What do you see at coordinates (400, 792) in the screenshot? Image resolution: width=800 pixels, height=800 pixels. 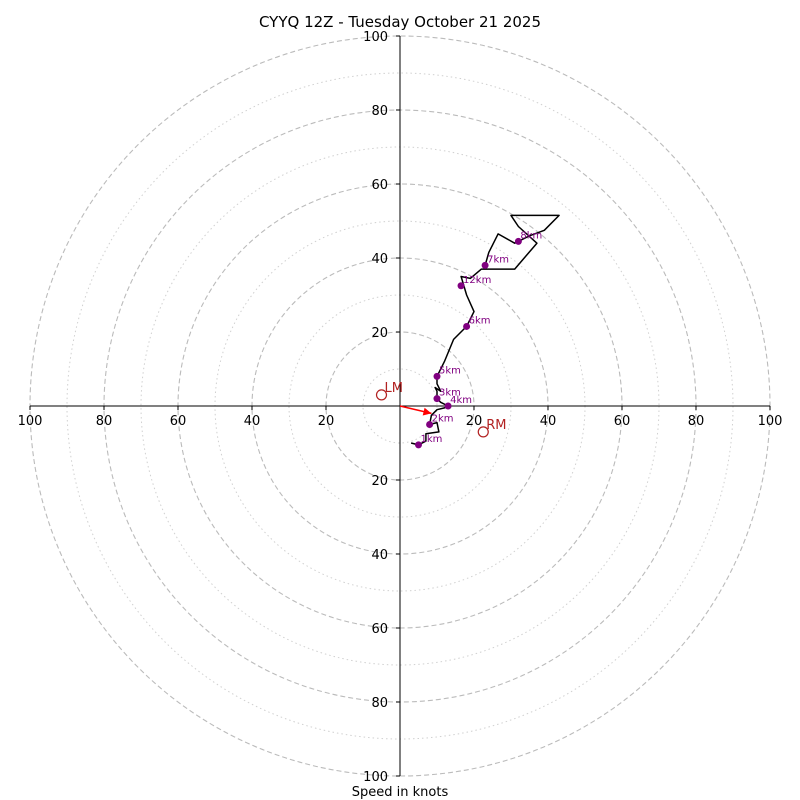 I see `x-axis-label: Speed in knots` at bounding box center [400, 792].